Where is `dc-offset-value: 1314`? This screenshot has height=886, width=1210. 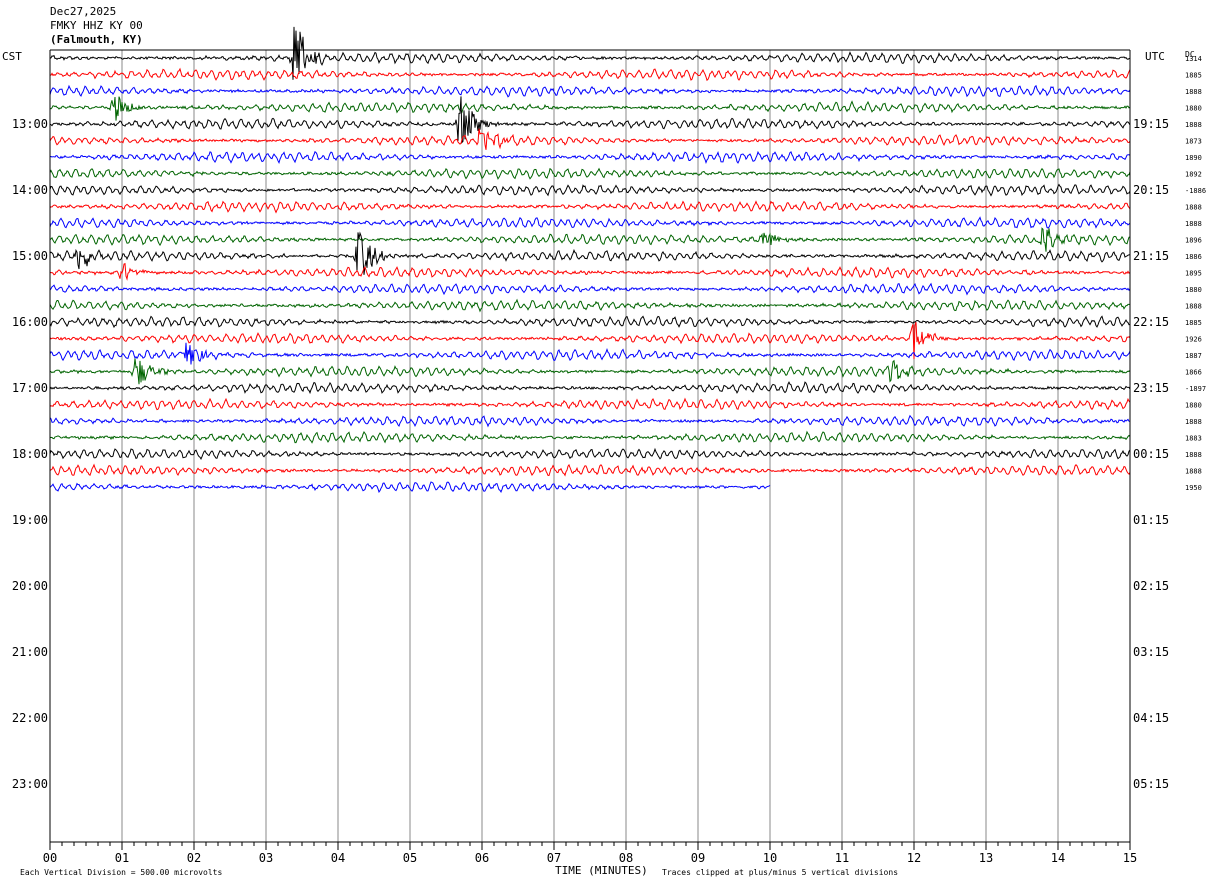 dc-offset-value: 1314 is located at coordinates (1193, 59).